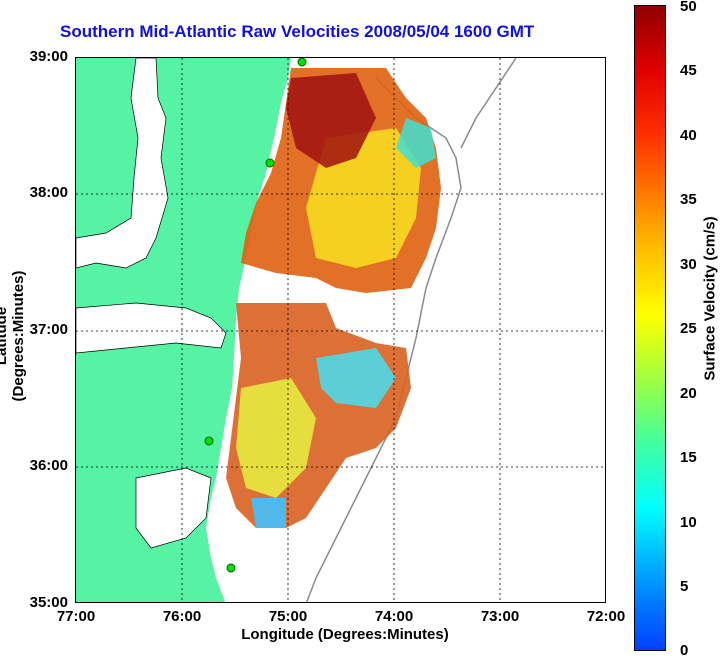 This screenshot has width=724, height=659. What do you see at coordinates (151, 328) in the screenshot?
I see `lower-bay` at bounding box center [151, 328].